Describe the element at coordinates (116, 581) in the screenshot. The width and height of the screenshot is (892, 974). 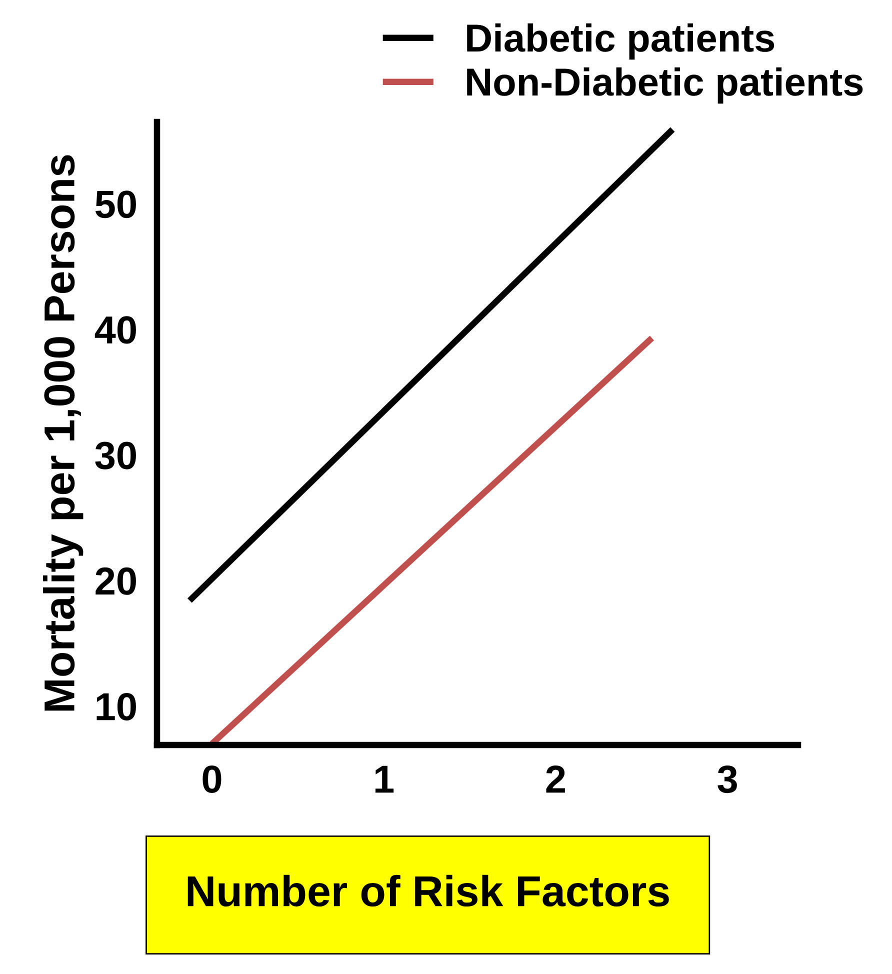
I see `y-tick-label: 20` at that location.